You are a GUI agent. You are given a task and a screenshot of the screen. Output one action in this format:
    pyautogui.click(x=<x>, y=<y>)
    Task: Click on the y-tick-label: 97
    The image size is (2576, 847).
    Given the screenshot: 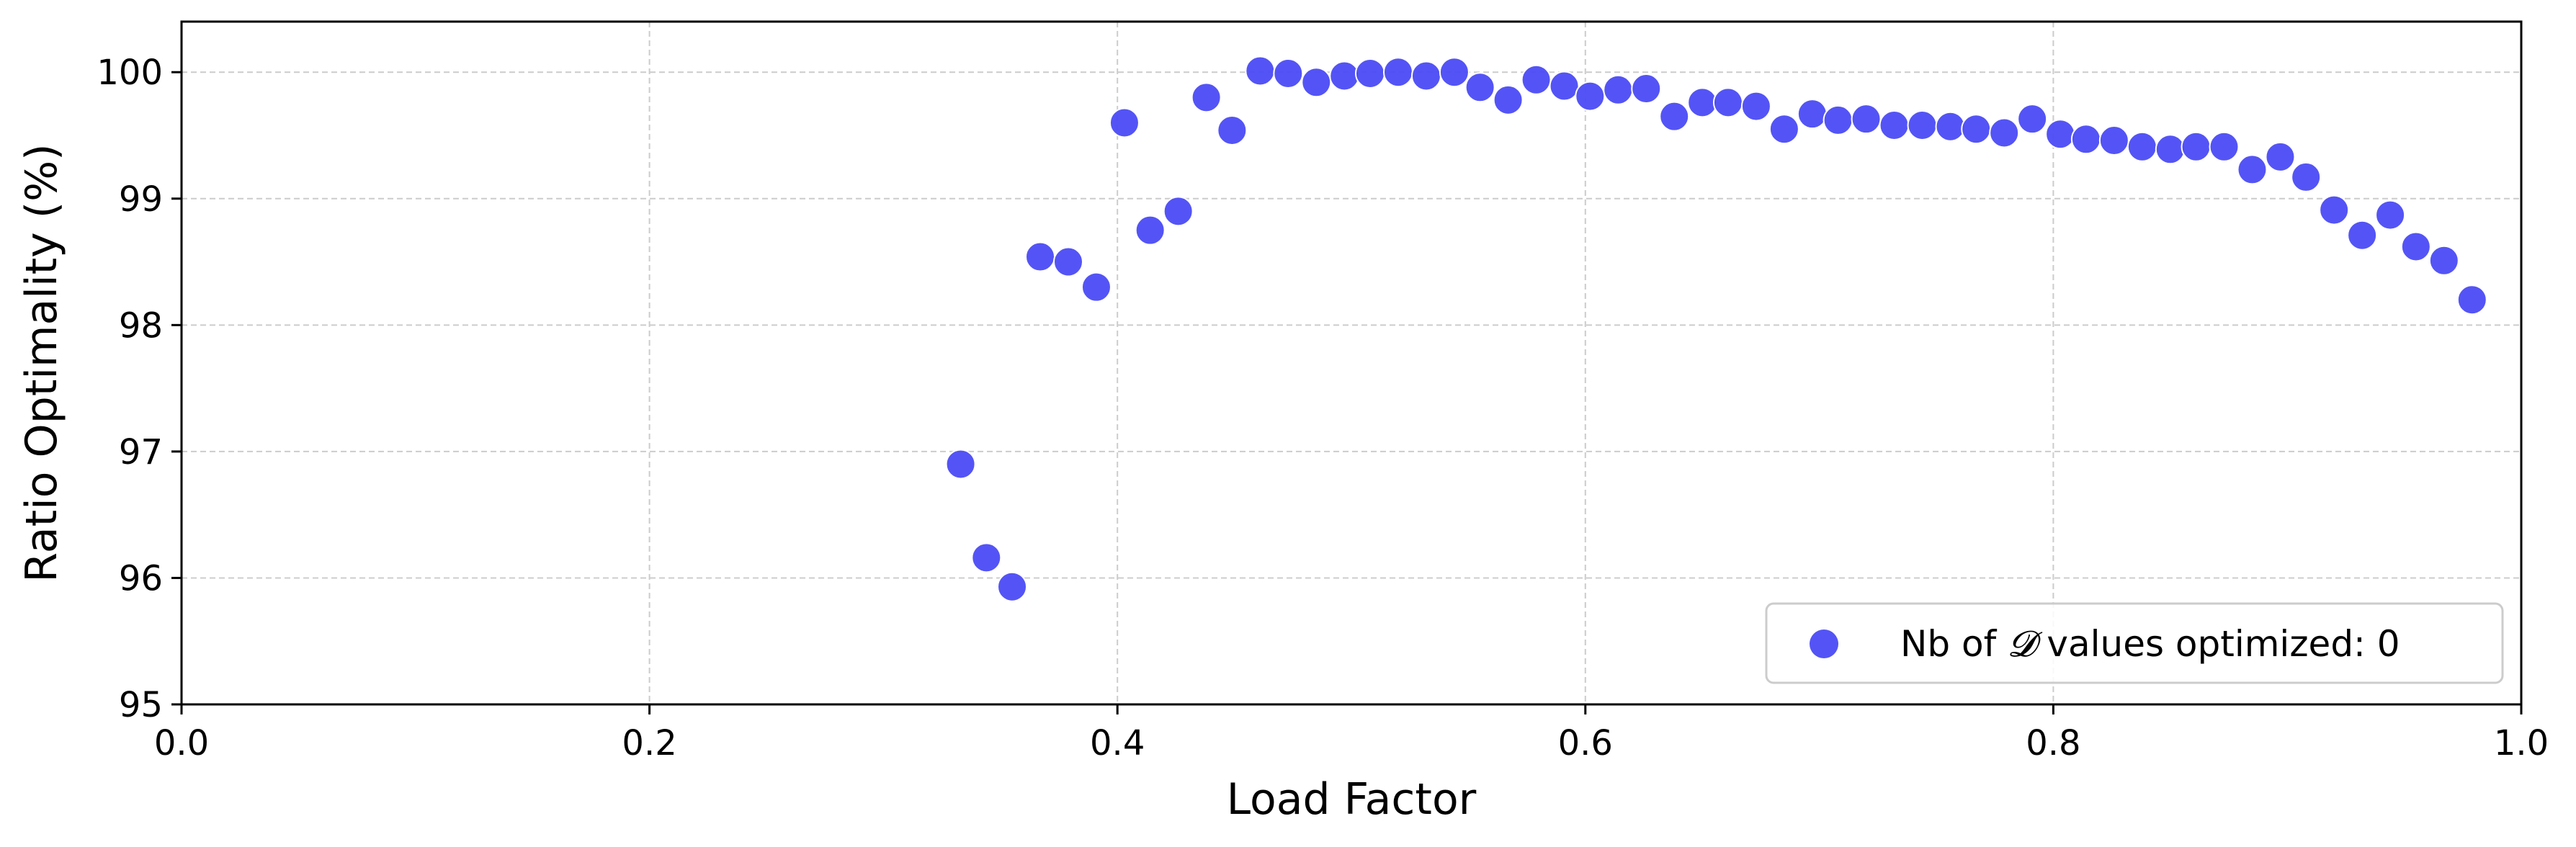 What is the action you would take?
    pyautogui.click(x=141, y=452)
    